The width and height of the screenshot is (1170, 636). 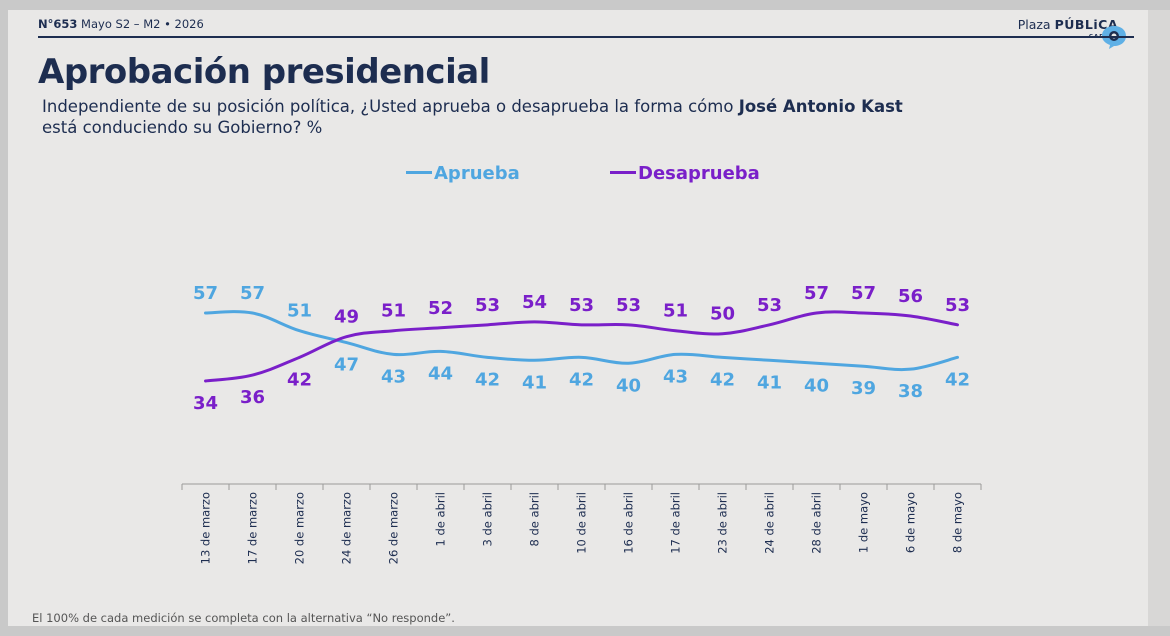 I want to click on data-label-aprueba: 44, so click(x=440, y=373).